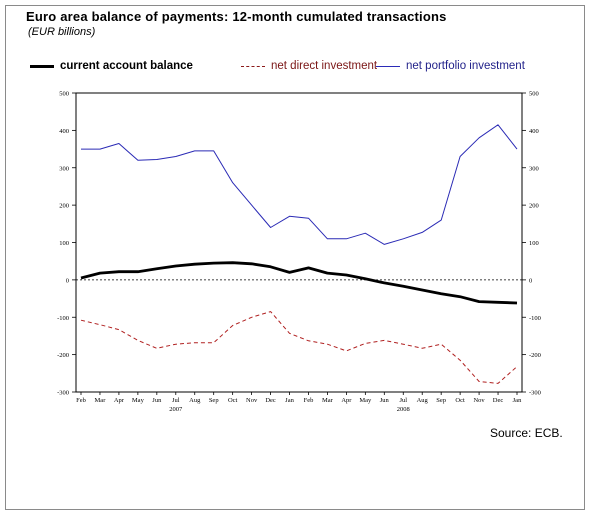  I want to click on y-tick-label-right: 400, so click(534, 131).